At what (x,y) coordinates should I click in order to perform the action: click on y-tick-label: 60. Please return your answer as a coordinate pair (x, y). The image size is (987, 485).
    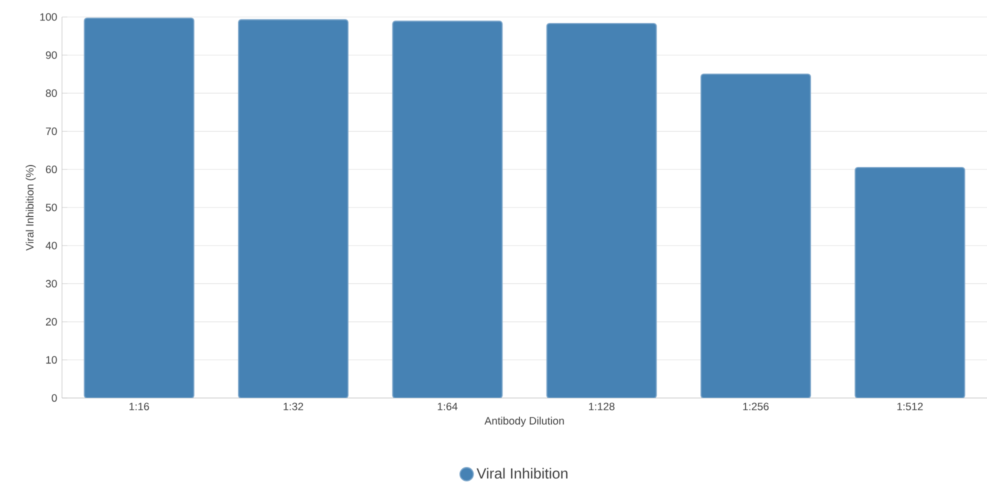
    Looking at the image, I should click on (51, 170).